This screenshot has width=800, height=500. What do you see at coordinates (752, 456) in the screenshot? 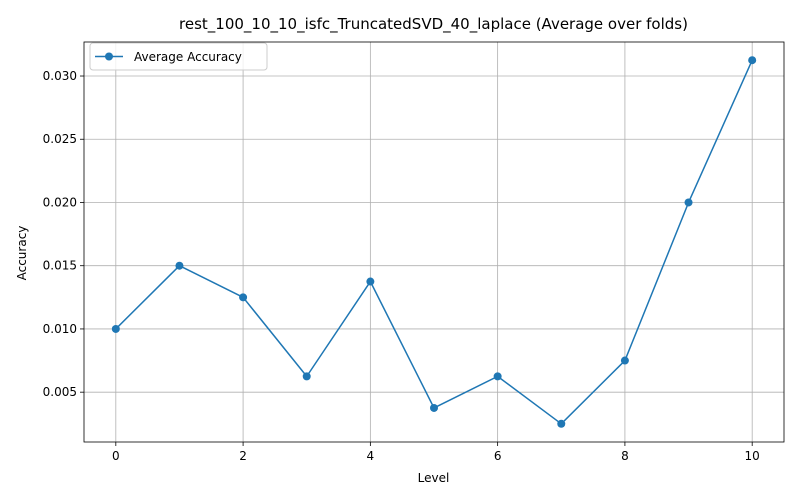
I see `x-tick-label: 10` at bounding box center [752, 456].